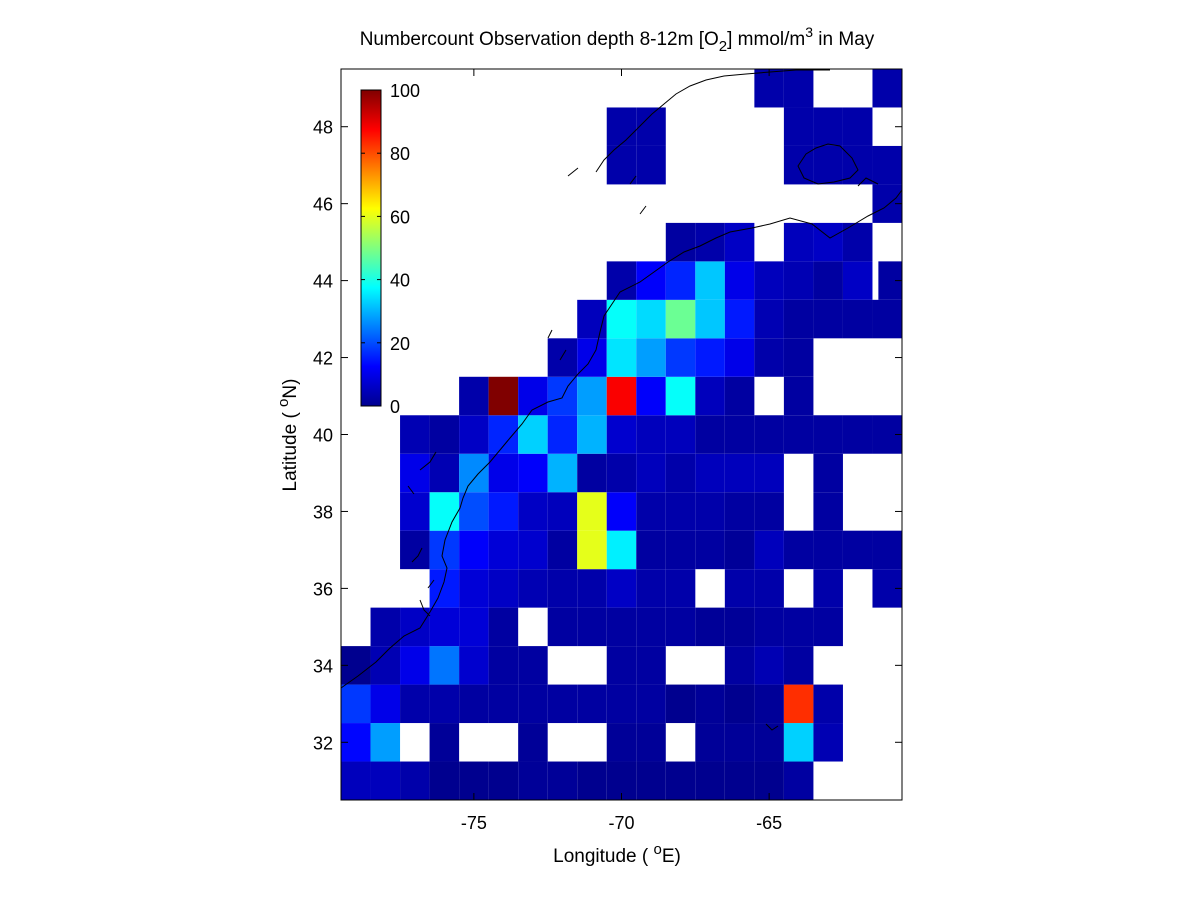 Image resolution: width=1200 pixels, height=900 pixels. What do you see at coordinates (400, 281) in the screenshot?
I see `colorbar-tick-label: 40` at bounding box center [400, 281].